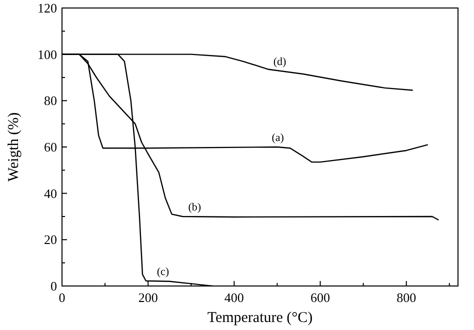 This screenshot has height=330, width=474. I want to click on x-tick-label: 800, so click(406, 297).